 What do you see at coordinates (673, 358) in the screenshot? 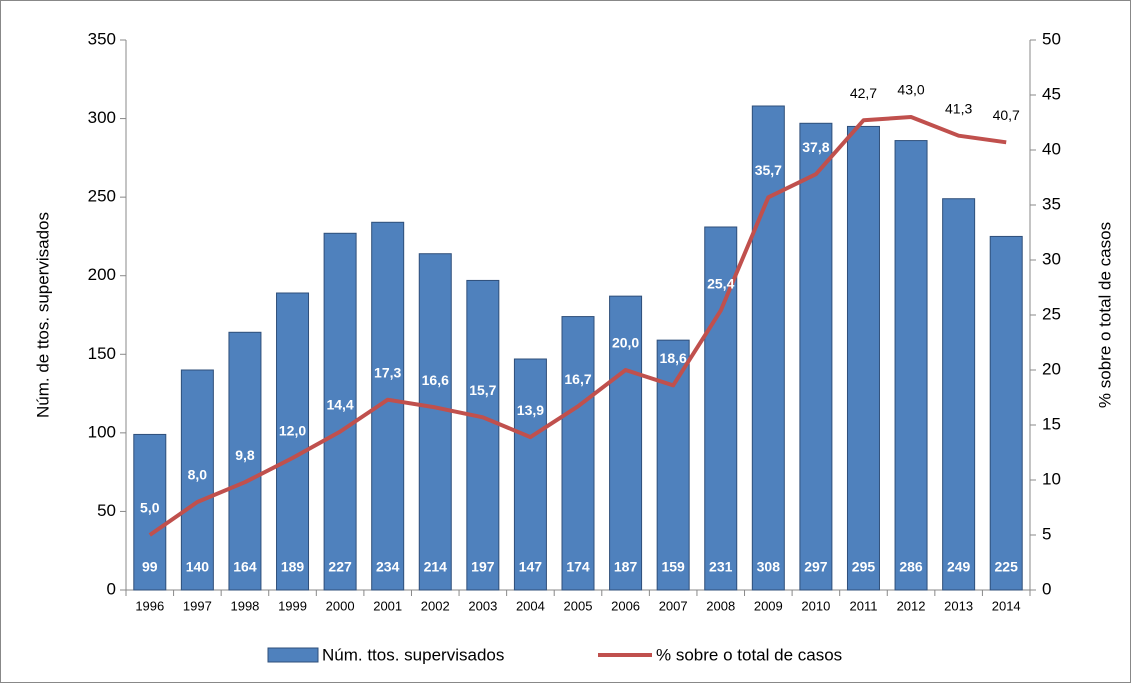
I see `line-value-label: 18,6` at bounding box center [673, 358].